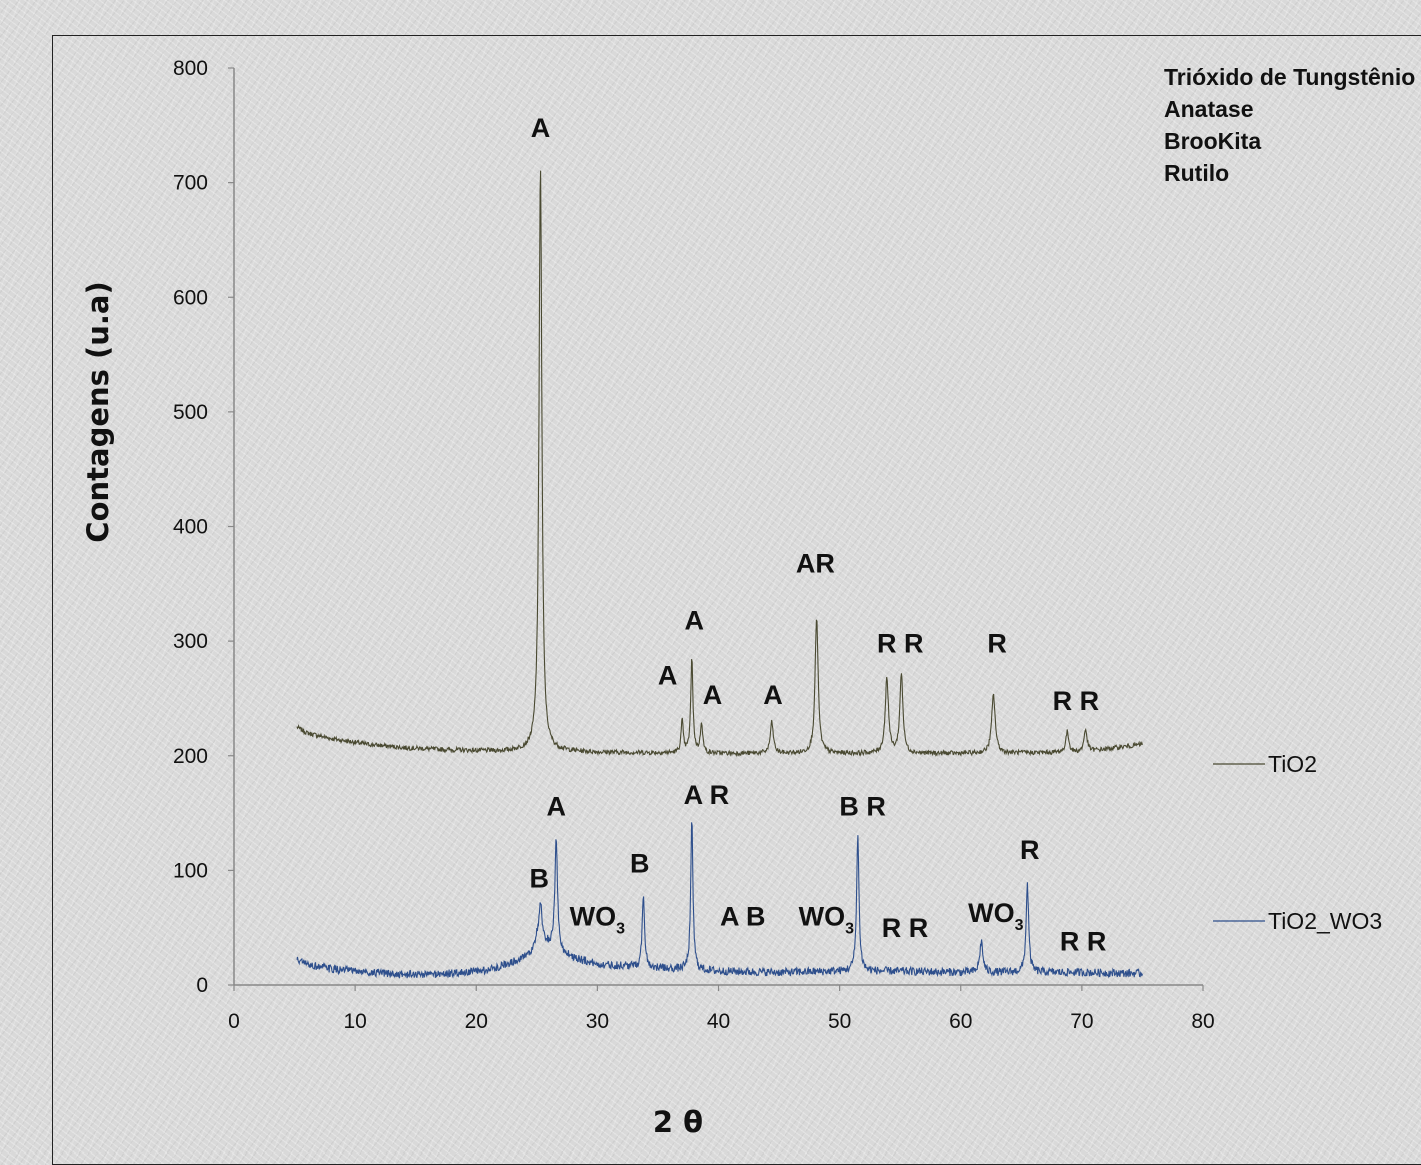  I want to click on peak-label: AR, so click(815, 563).